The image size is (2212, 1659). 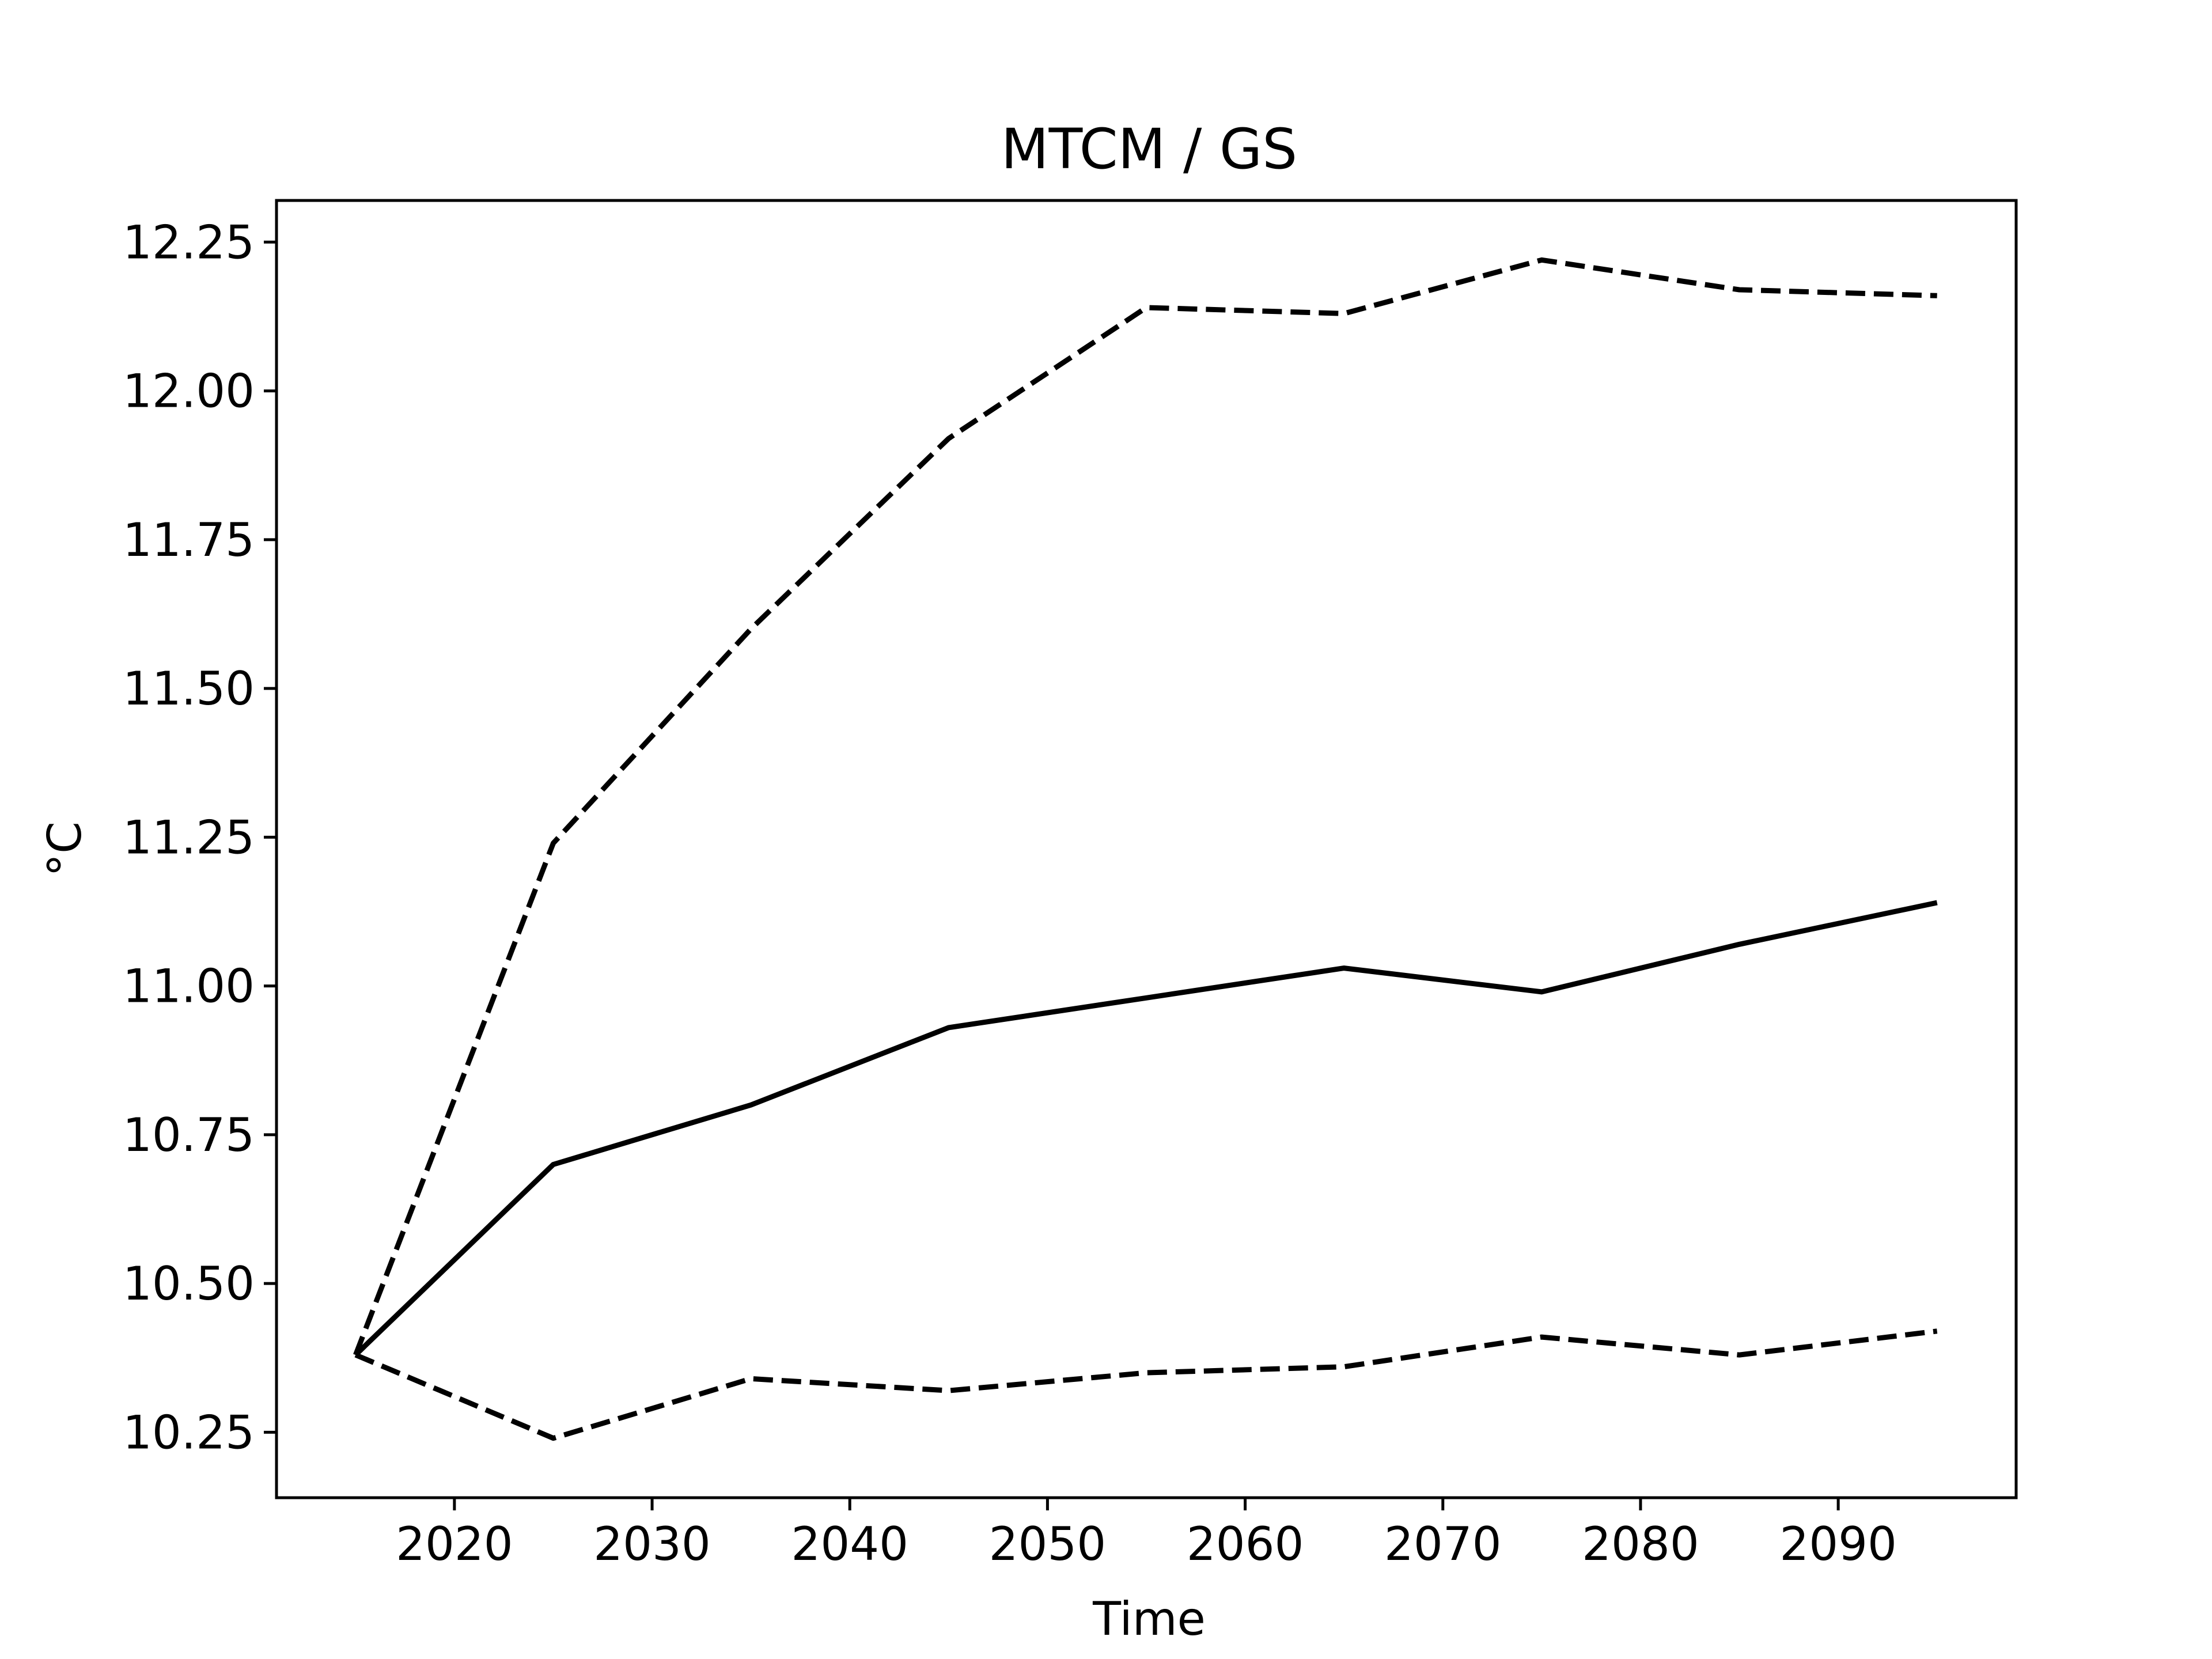 What do you see at coordinates (189, 837) in the screenshot?
I see `y-tick-label: 11.25` at bounding box center [189, 837].